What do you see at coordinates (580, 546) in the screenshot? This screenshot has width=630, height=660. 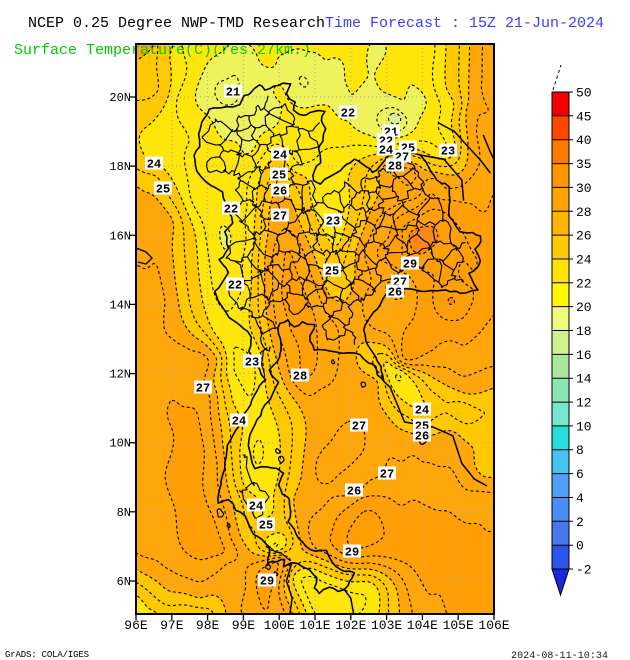 I see `svg-text: 0` at bounding box center [580, 546].